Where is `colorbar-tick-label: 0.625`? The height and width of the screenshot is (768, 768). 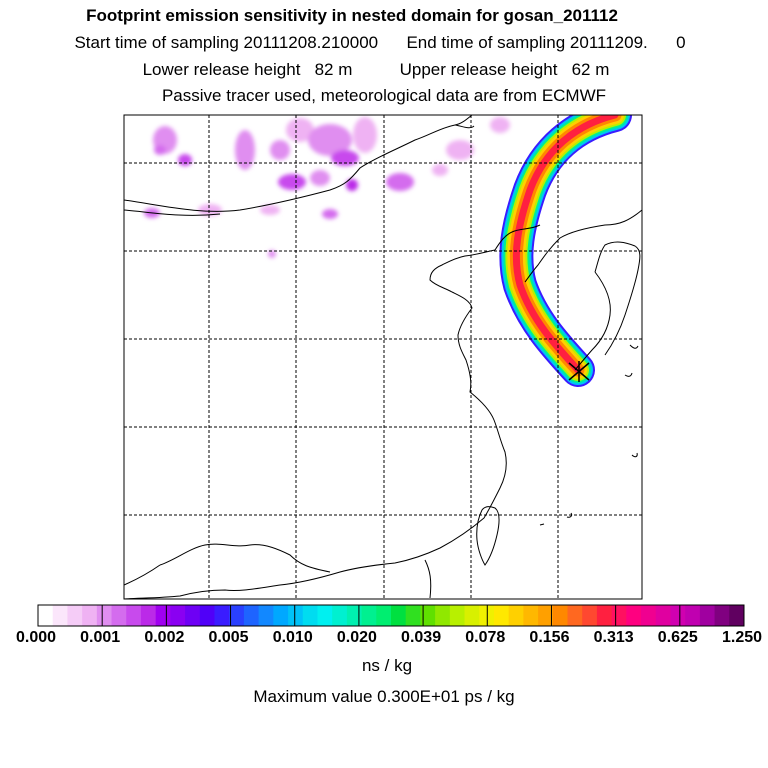 colorbar-tick-label: 0.625 is located at coordinates (677, 637).